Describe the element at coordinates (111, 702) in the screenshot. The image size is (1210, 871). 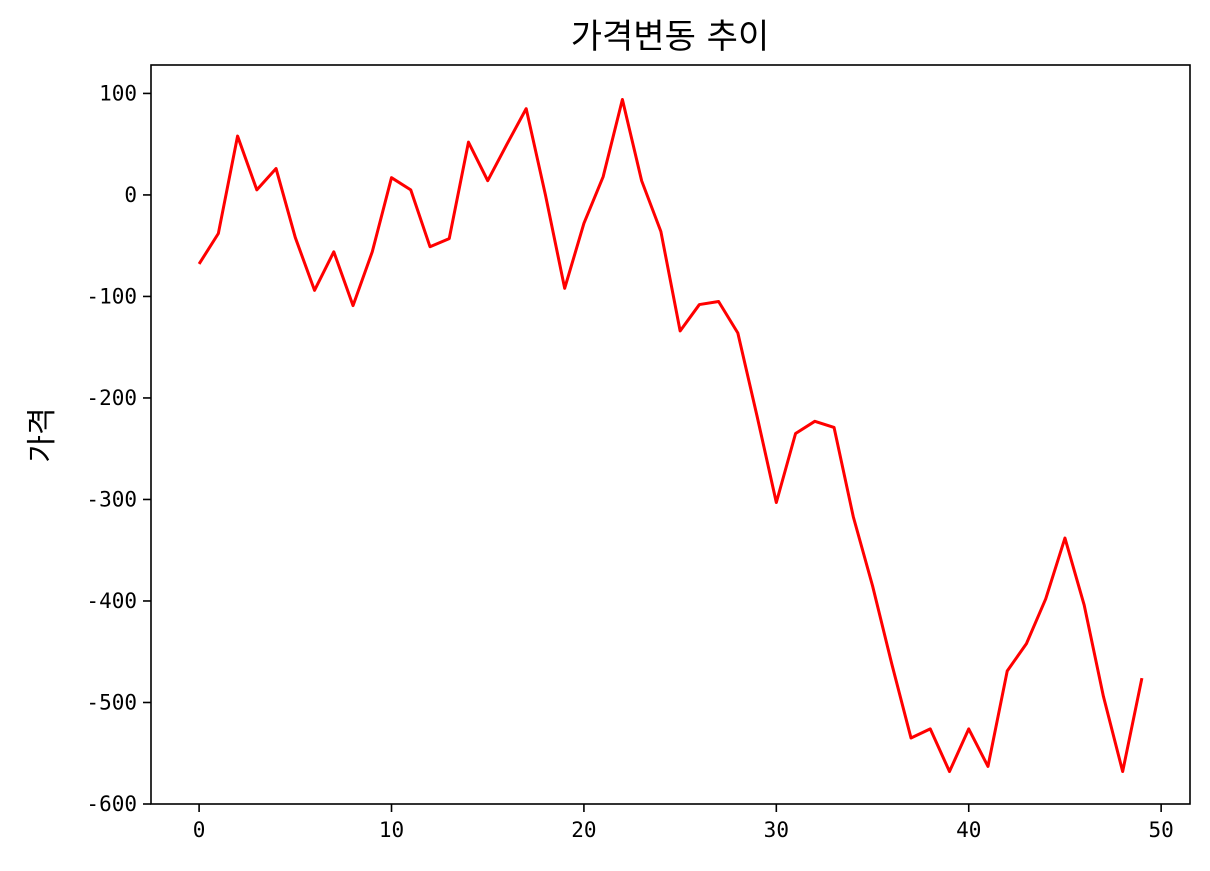
I see `y-tick-label: -500` at that location.